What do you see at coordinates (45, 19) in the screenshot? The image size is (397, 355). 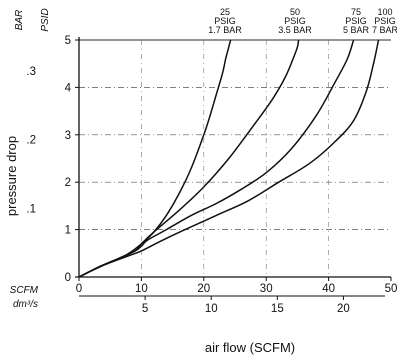 I see `y-unit-primary: PSID` at bounding box center [45, 19].